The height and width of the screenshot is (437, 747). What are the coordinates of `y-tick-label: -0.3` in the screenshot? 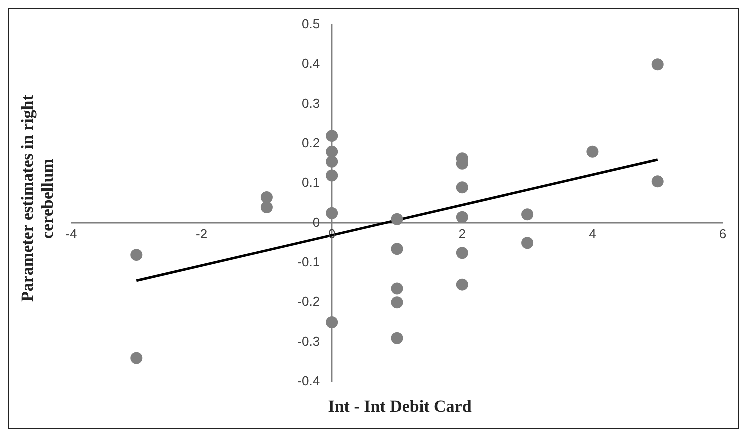 It's located at (309, 341).